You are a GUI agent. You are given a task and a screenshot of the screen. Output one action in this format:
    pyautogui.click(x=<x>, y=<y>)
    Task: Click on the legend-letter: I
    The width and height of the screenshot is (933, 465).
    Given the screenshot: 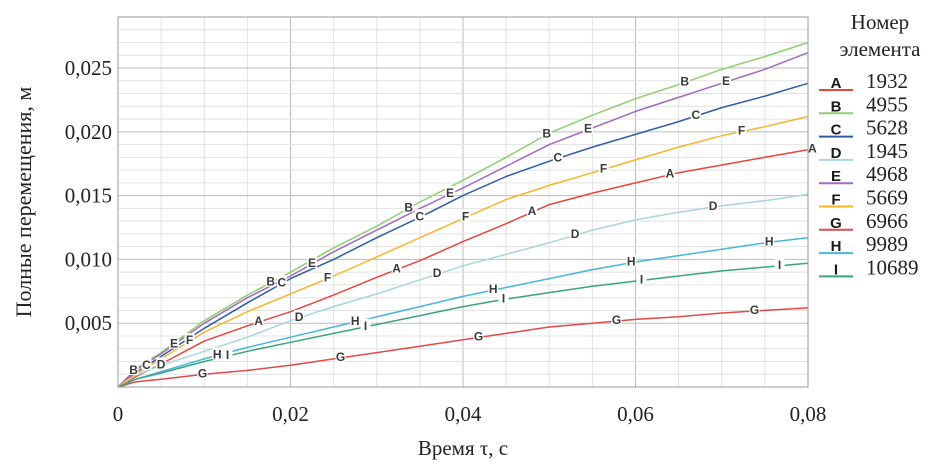 What is the action you would take?
    pyautogui.click(x=836, y=269)
    